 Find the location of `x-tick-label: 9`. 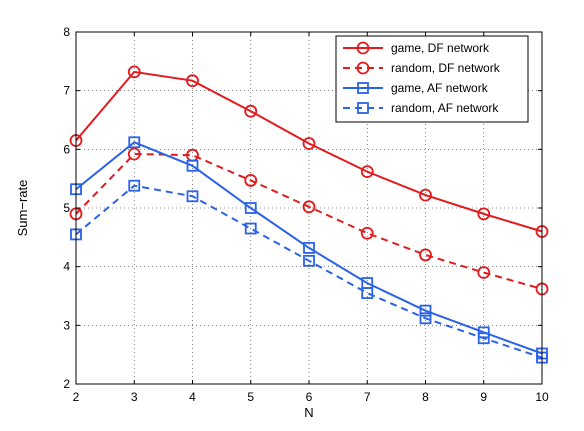

x-tick-label: 9 is located at coordinates (483, 397).